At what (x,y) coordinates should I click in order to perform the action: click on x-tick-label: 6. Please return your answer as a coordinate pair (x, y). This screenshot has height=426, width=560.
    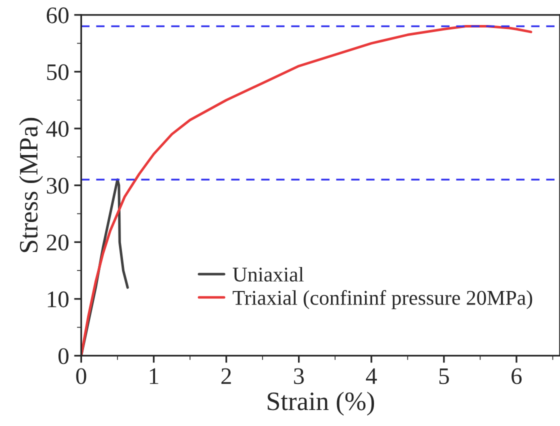
    Looking at the image, I should click on (517, 376).